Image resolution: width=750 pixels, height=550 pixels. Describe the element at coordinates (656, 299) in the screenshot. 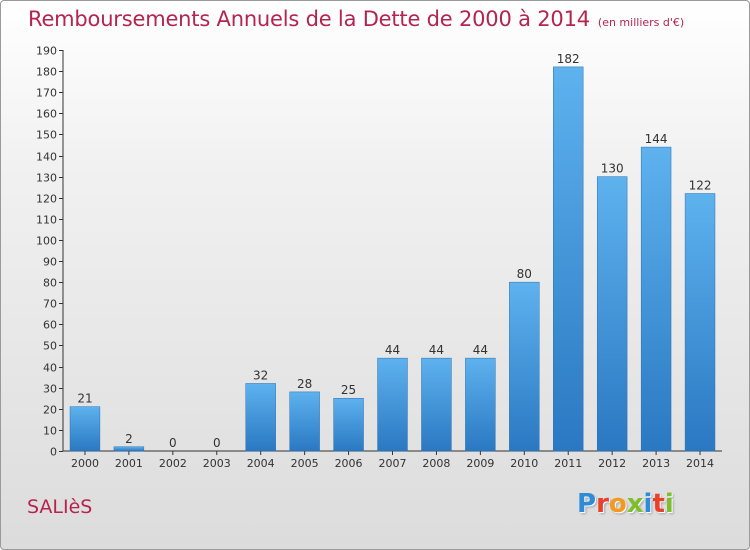

I see `bar-2013` at that location.